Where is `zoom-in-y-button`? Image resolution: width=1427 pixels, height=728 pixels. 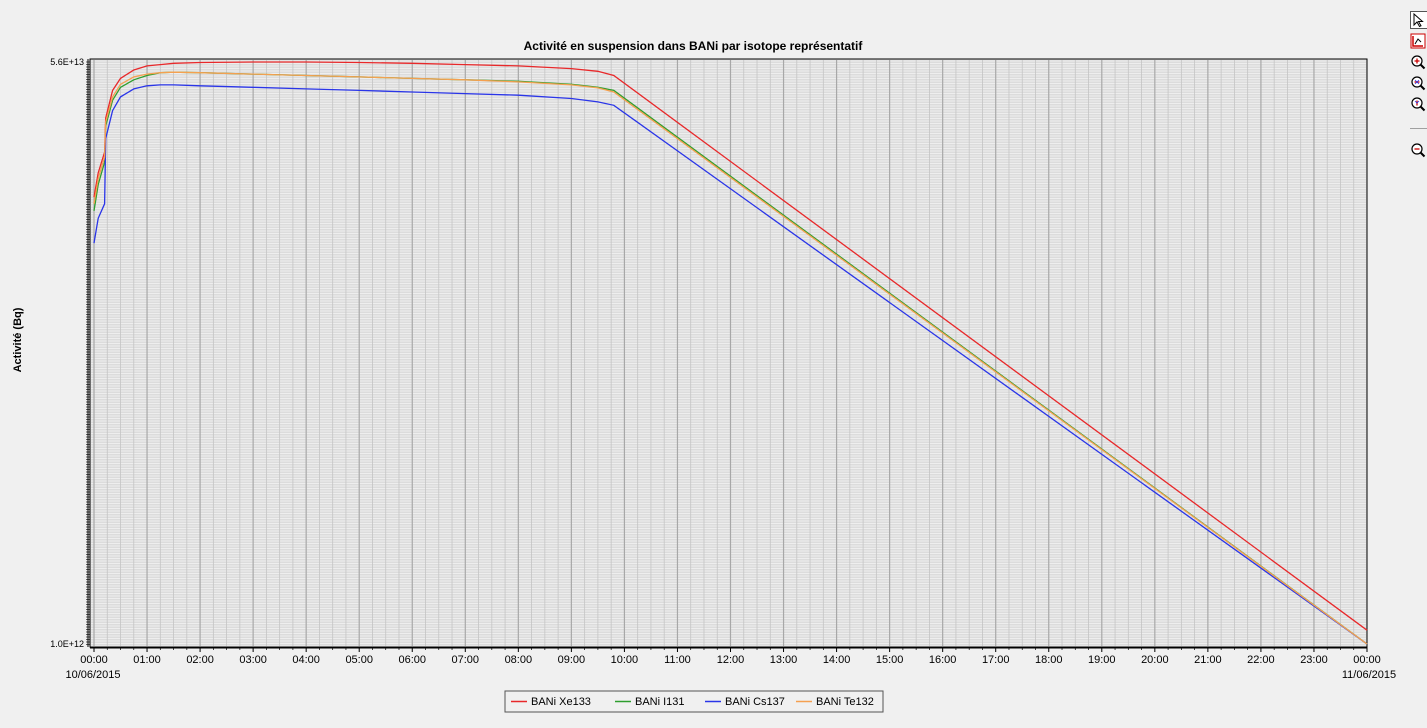
zoom-in-y-button is located at coordinates (1418, 105).